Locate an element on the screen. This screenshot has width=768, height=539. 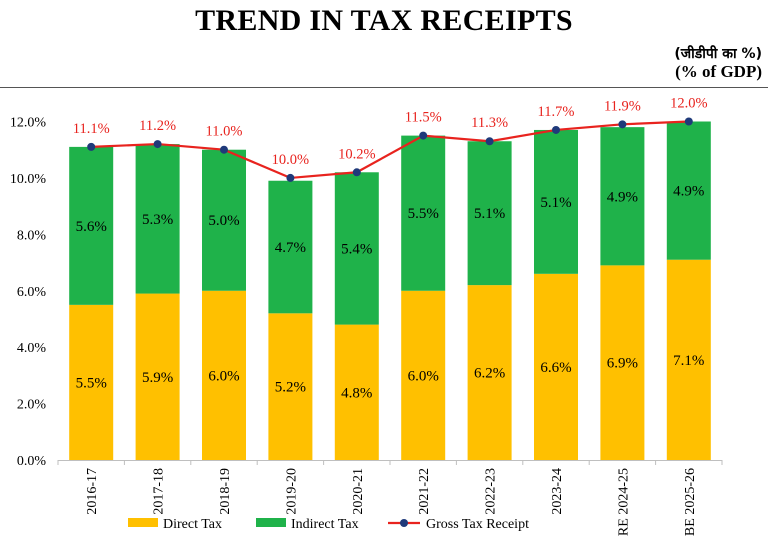
label-gross-tax-receipt: 11.0% is located at coordinates (224, 132).